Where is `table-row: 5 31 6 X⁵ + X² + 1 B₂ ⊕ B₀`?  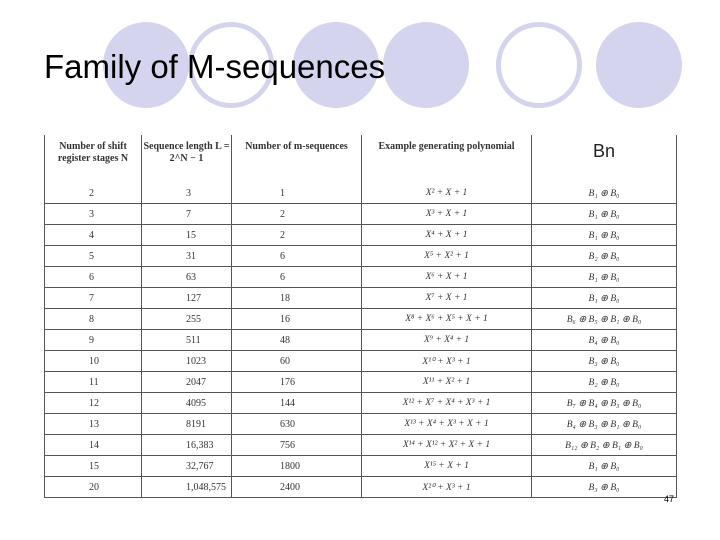
table-row: 5 31 6 X⁵ + X² + 1 B₂ ⊕ B₀ is located at coordinates (360, 256).